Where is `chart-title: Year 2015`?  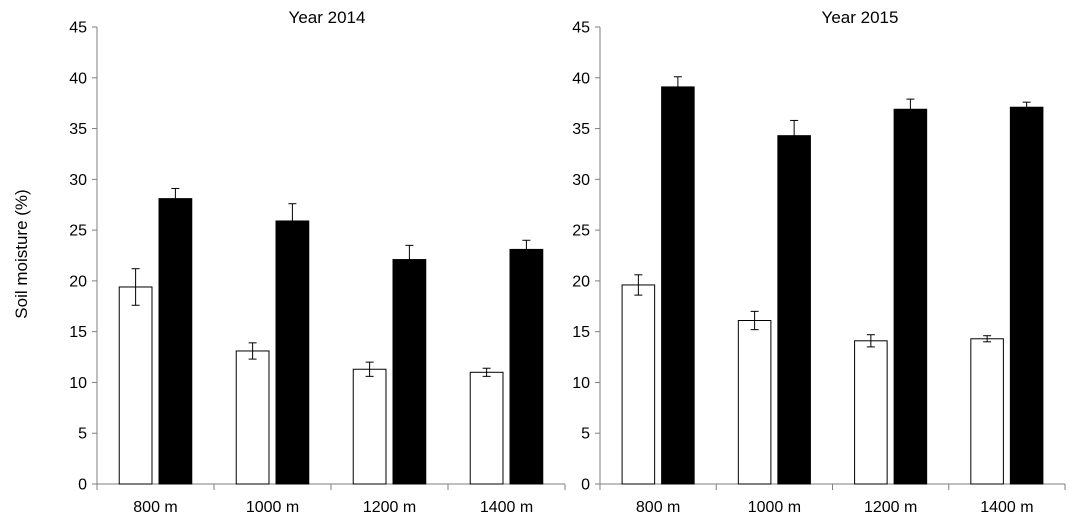 chart-title: Year 2015 is located at coordinates (860, 17).